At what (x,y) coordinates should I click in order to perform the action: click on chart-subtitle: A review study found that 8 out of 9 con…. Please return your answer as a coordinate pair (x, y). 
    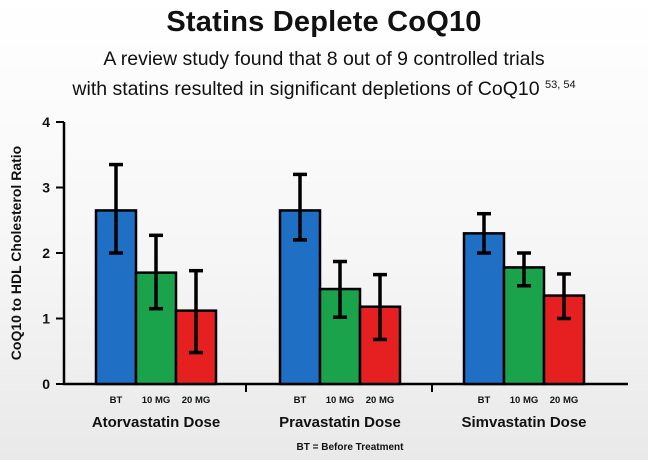
    Looking at the image, I should click on (324, 74).